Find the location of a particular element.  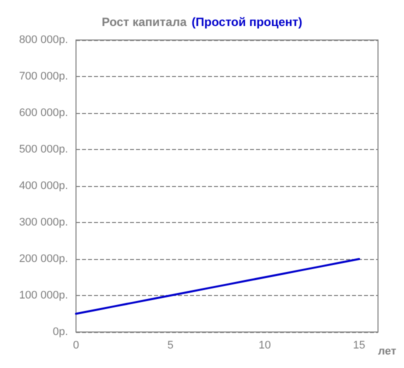

y-tick-label: 300 000р. is located at coordinates (43, 222).